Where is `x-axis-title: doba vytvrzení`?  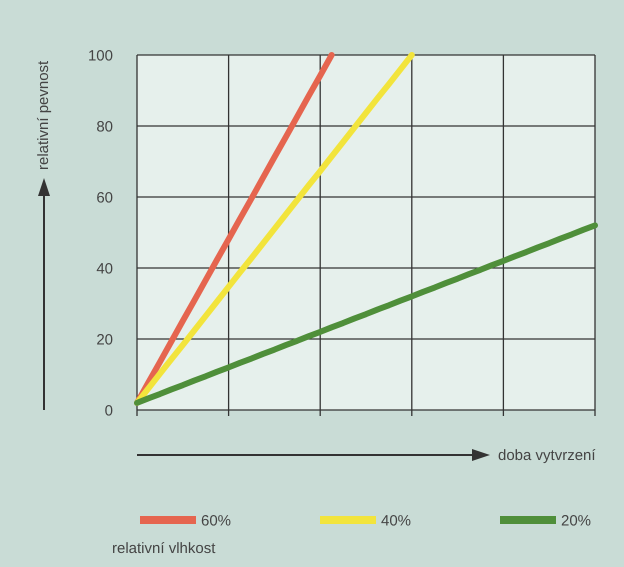 x-axis-title: doba vytvrzení is located at coordinates (547, 455).